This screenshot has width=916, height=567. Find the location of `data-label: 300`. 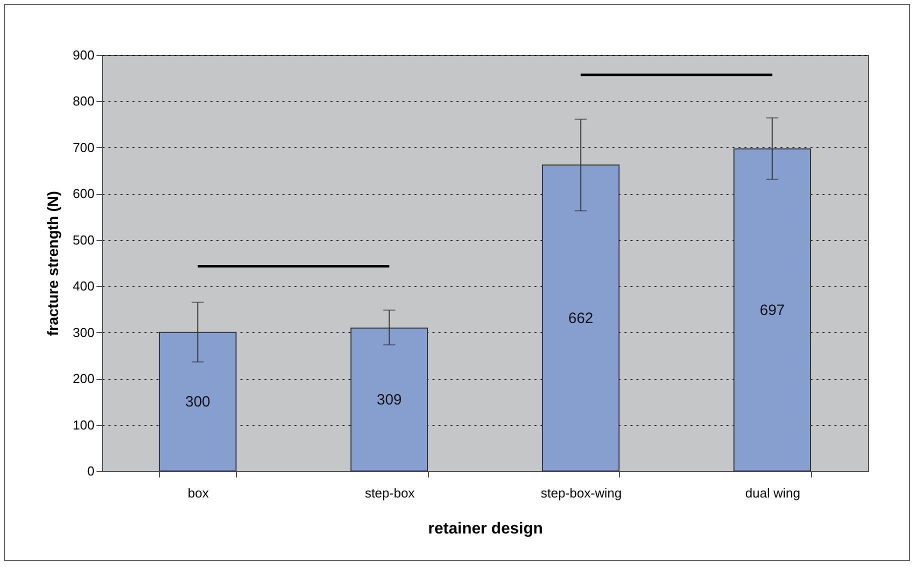

data-label: 300 is located at coordinates (197, 402).